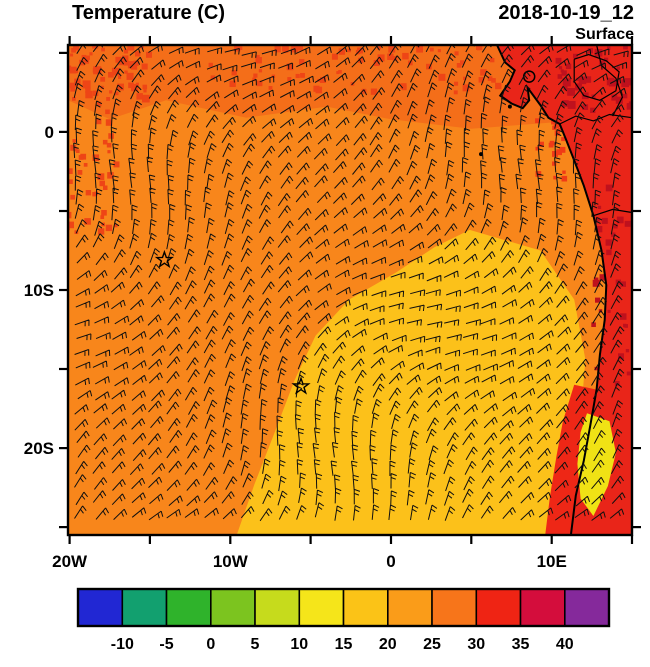  I want to click on level-label: Surface, so click(604, 34).